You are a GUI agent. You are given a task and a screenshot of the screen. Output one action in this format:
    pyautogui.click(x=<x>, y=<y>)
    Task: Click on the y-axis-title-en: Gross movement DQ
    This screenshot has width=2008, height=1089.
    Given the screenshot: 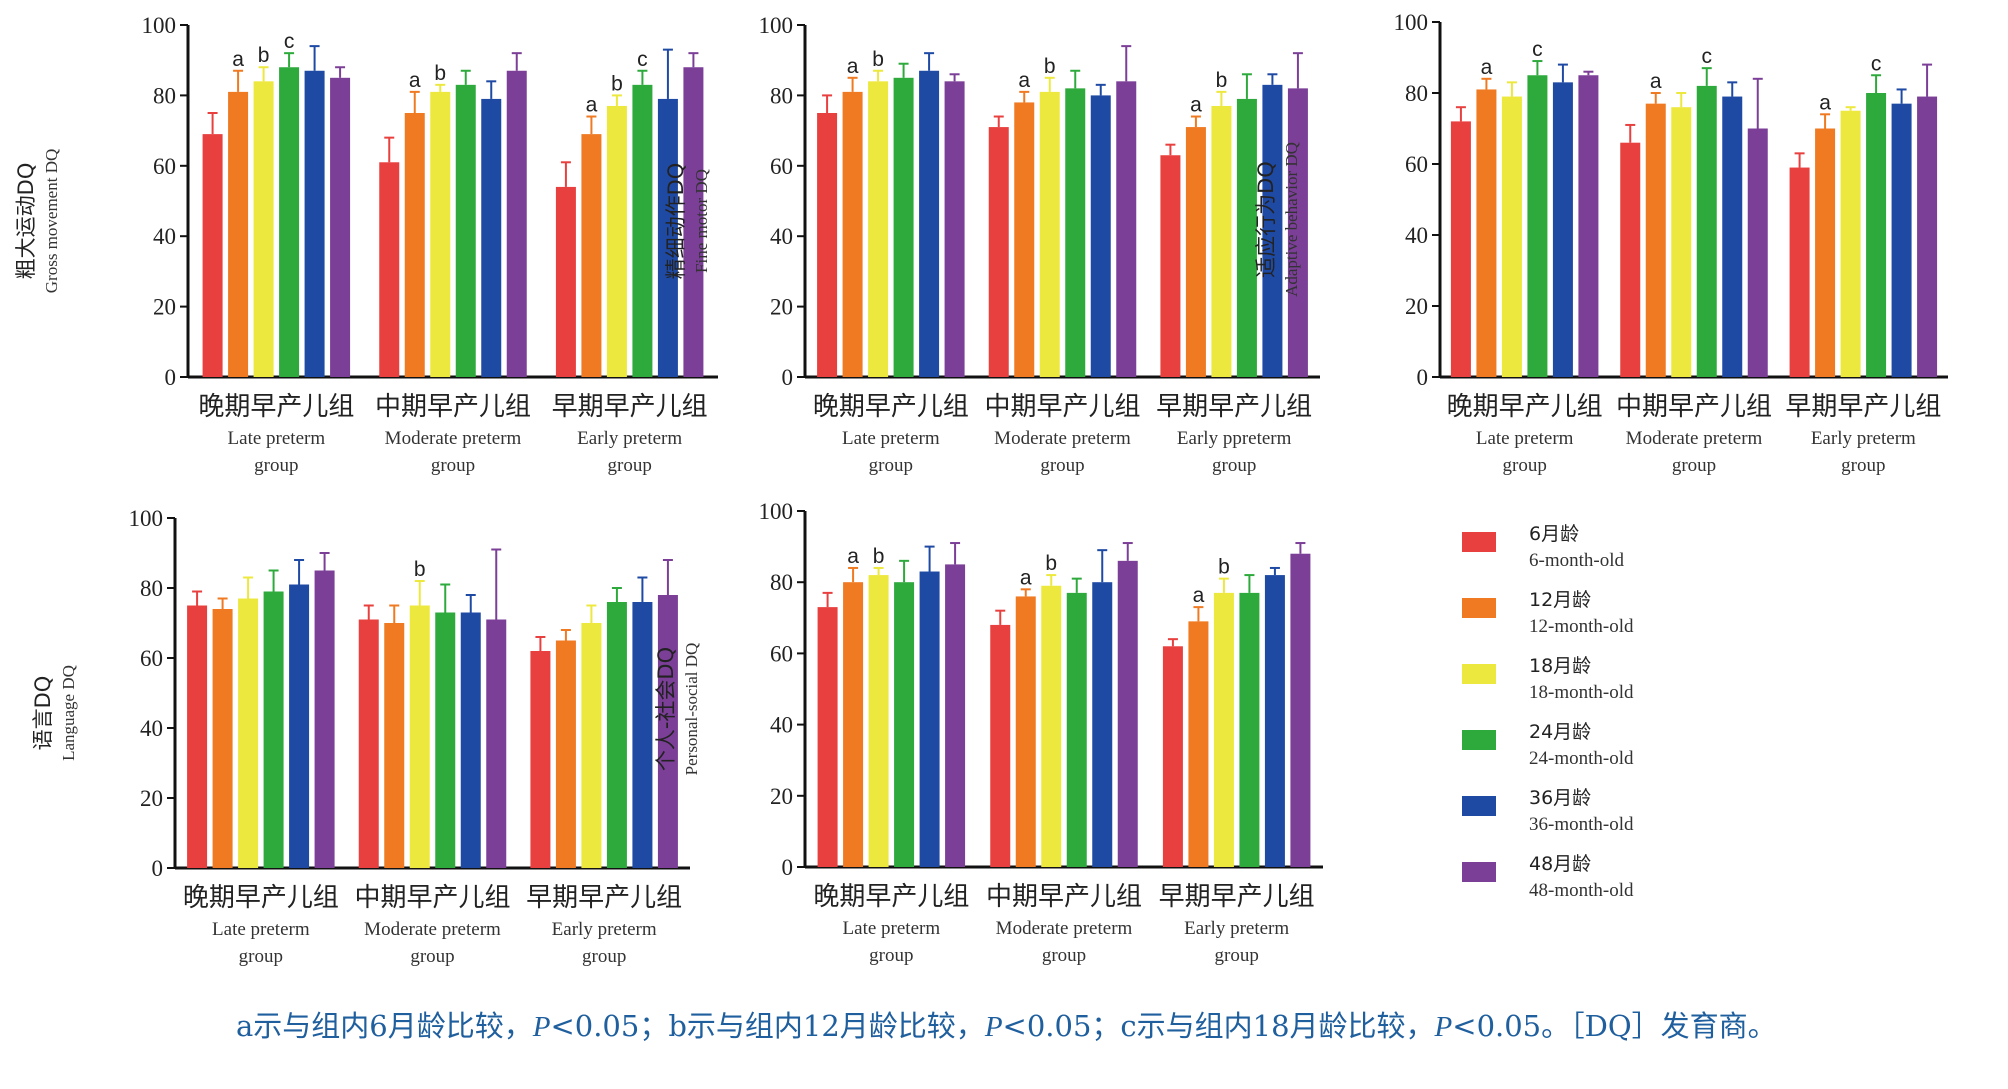 What is the action you would take?
    pyautogui.click(x=51, y=221)
    